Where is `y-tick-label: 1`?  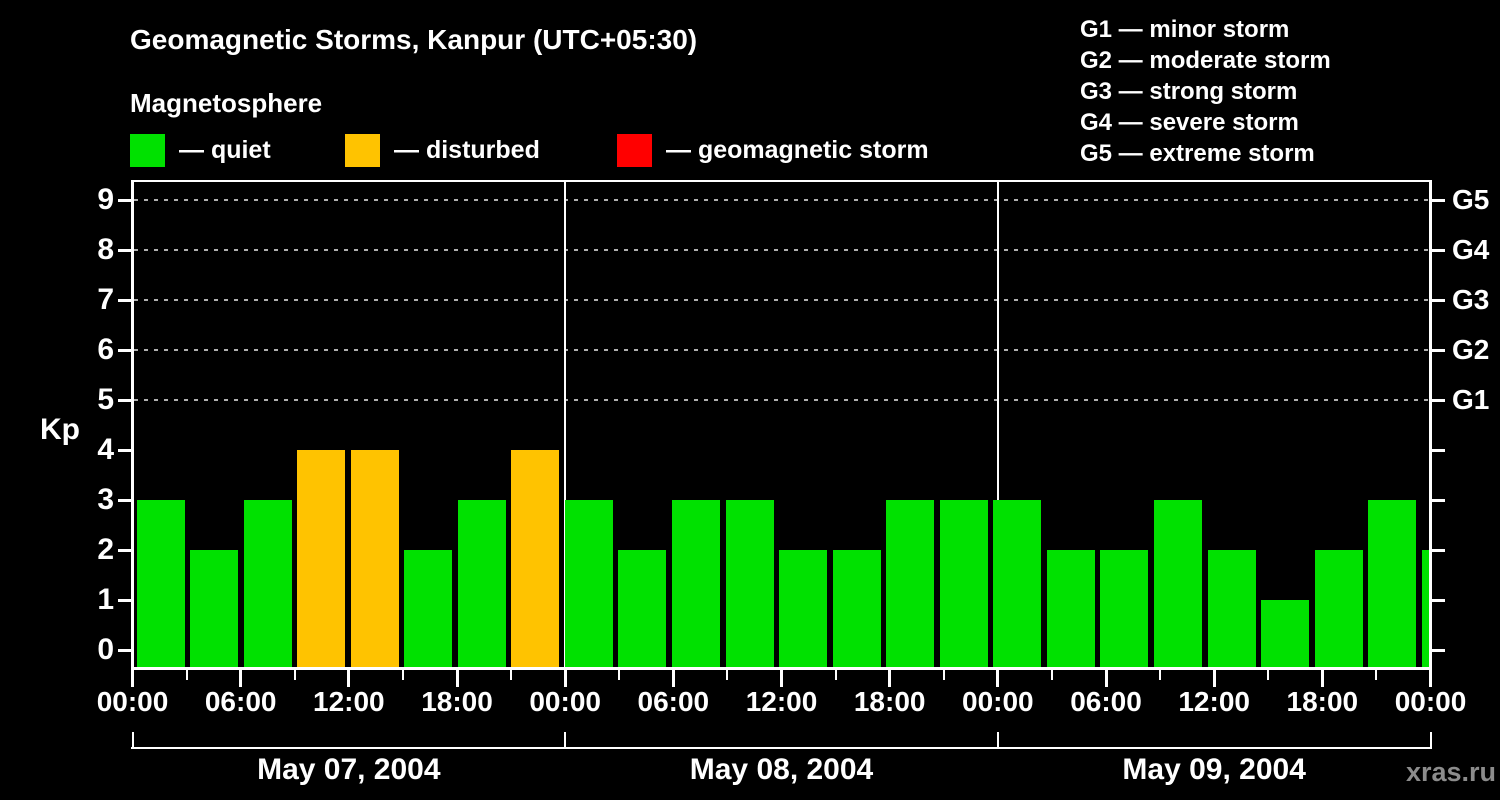 y-tick-label: 1 is located at coordinates (105, 599).